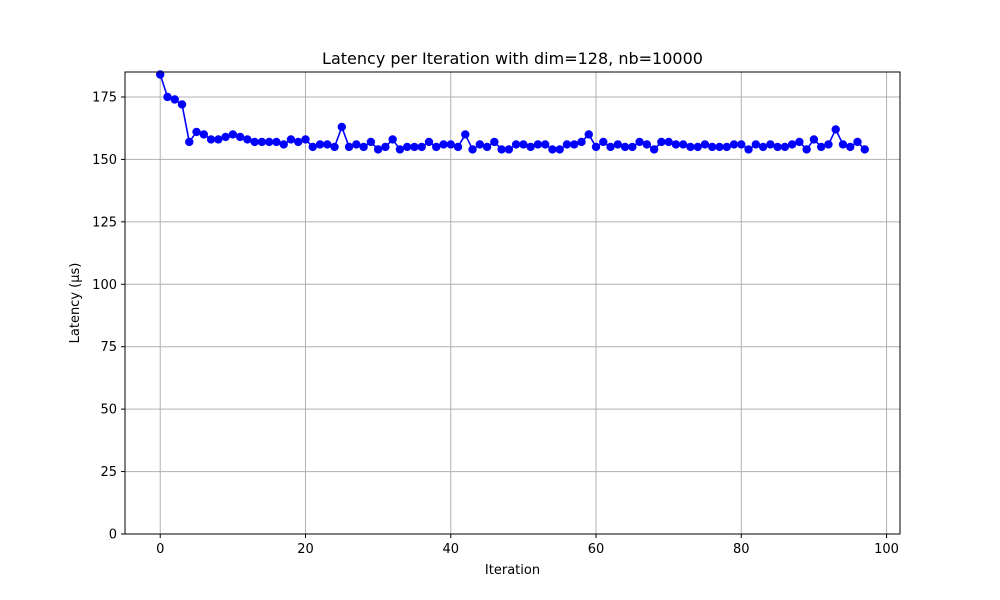  What do you see at coordinates (104, 160) in the screenshot?
I see `y-tick-label: 150` at bounding box center [104, 160].